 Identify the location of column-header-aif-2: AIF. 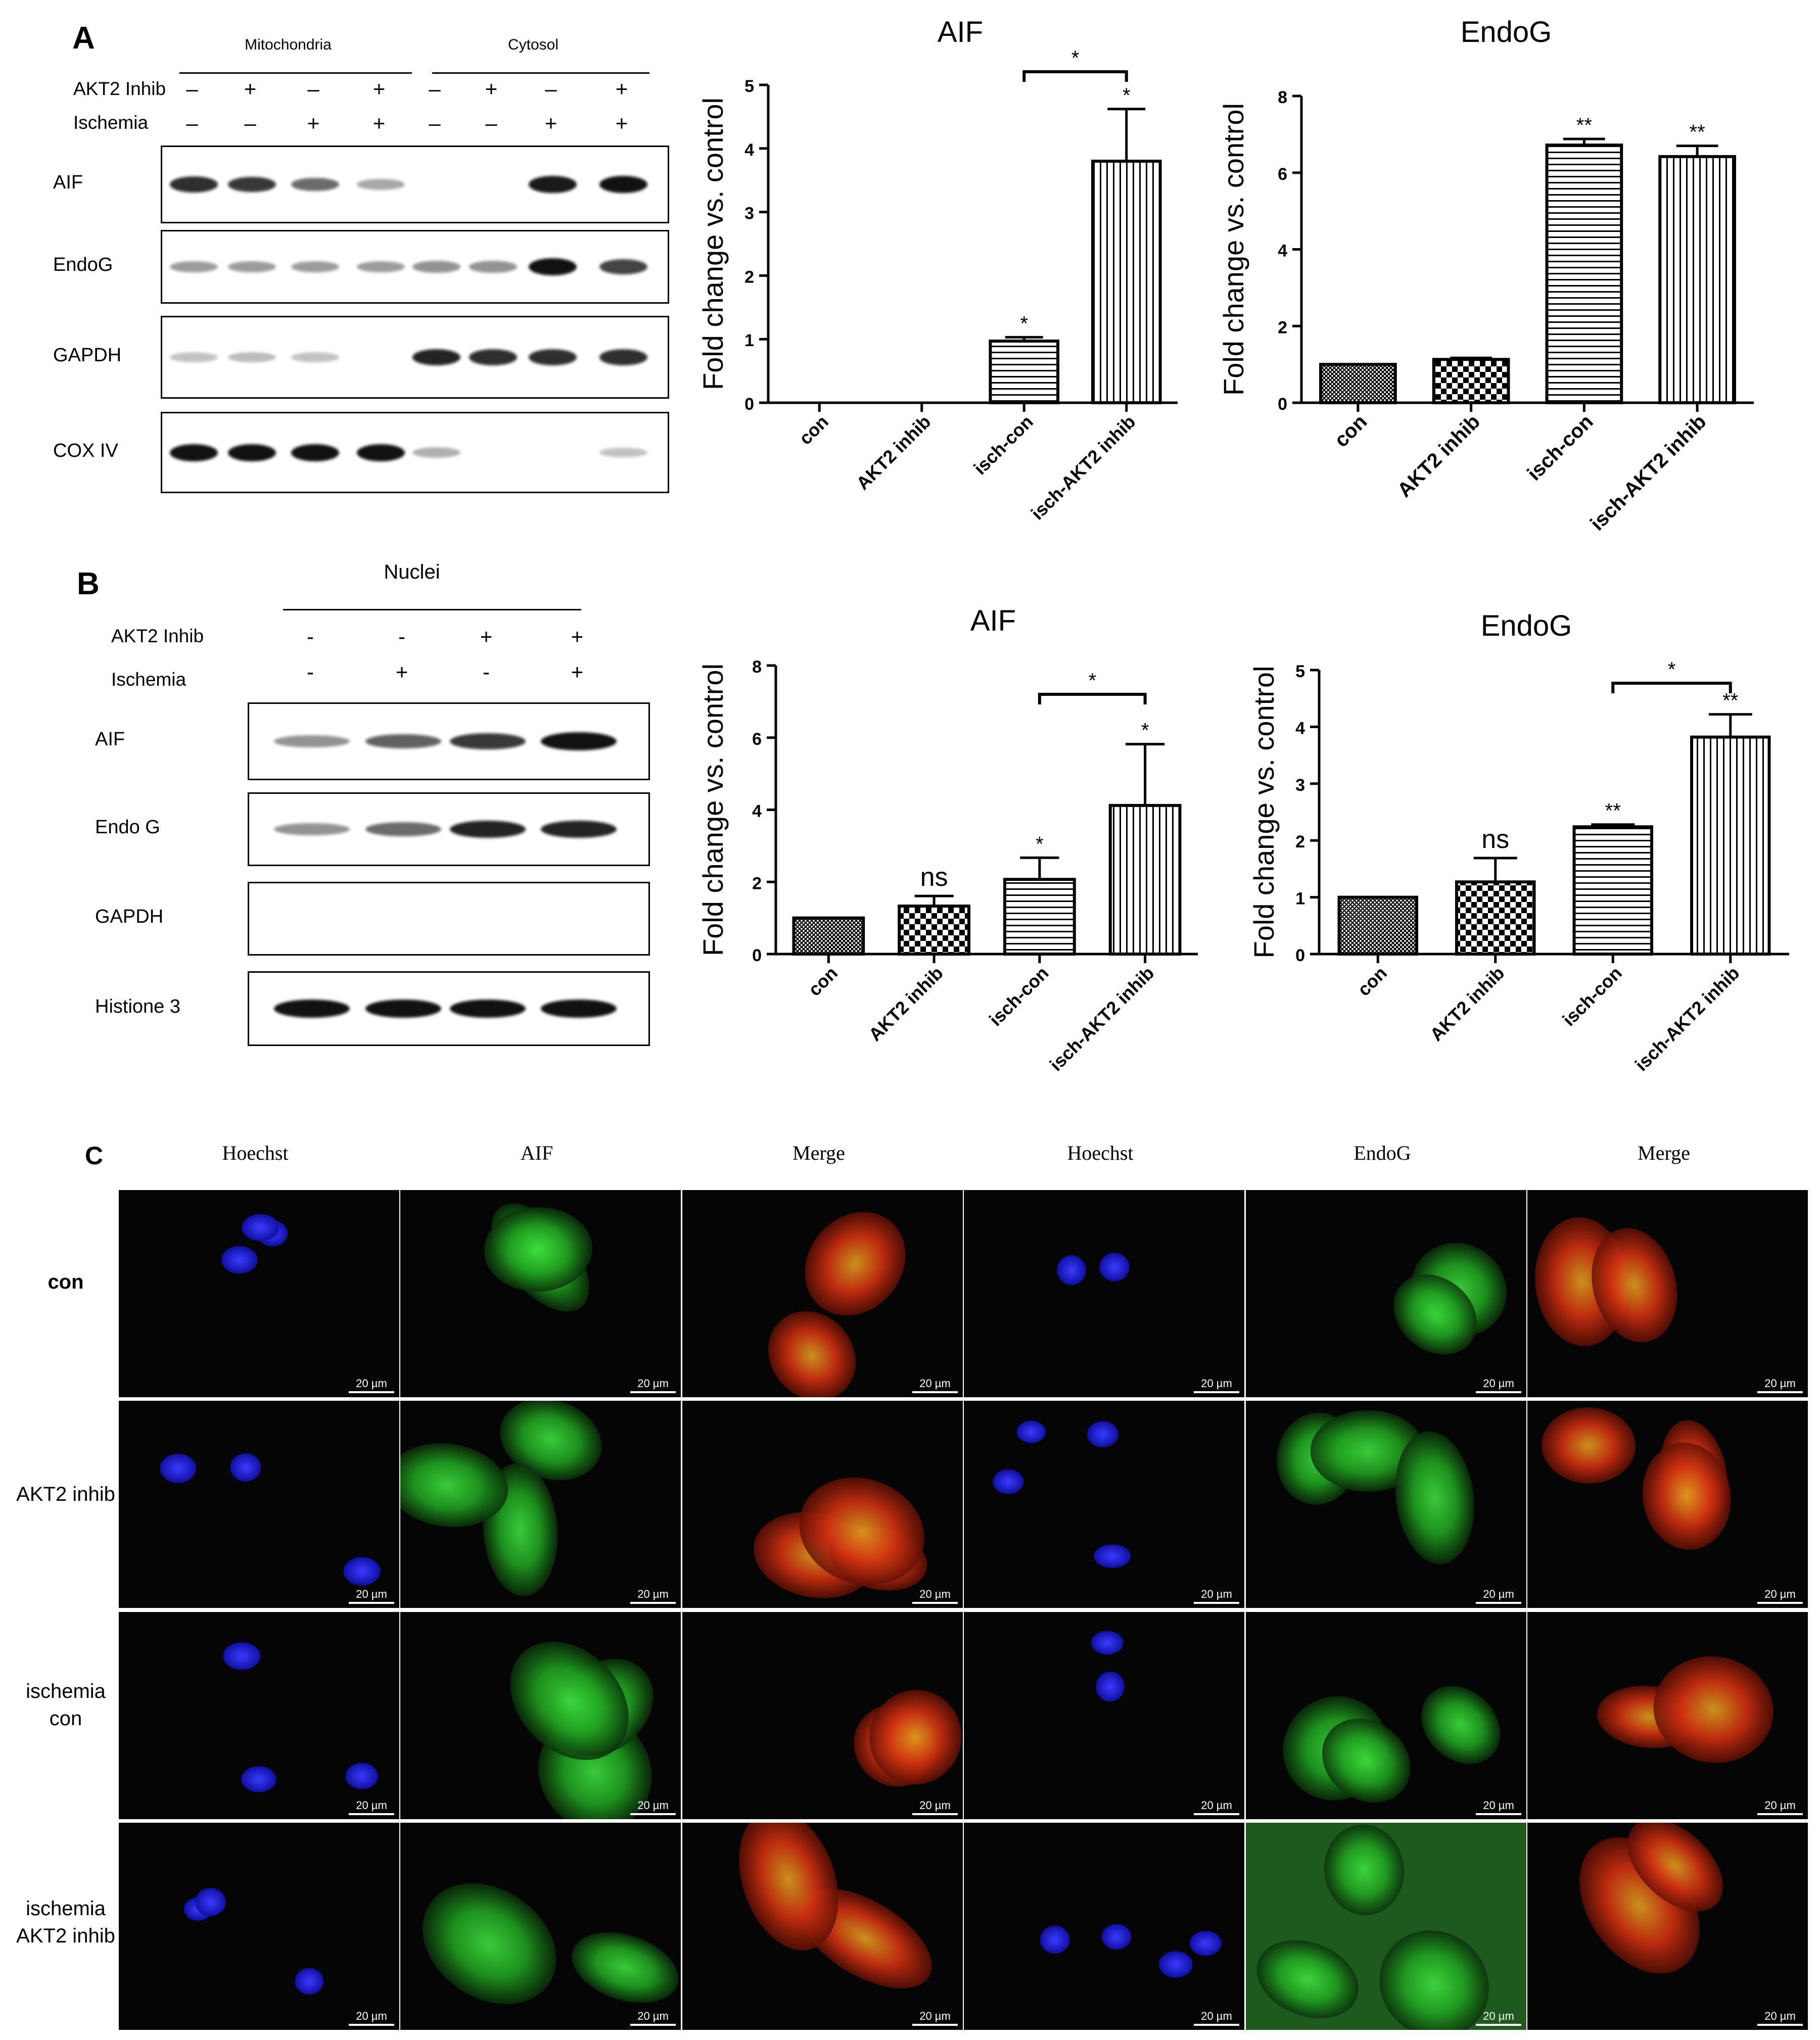
(536, 1153).